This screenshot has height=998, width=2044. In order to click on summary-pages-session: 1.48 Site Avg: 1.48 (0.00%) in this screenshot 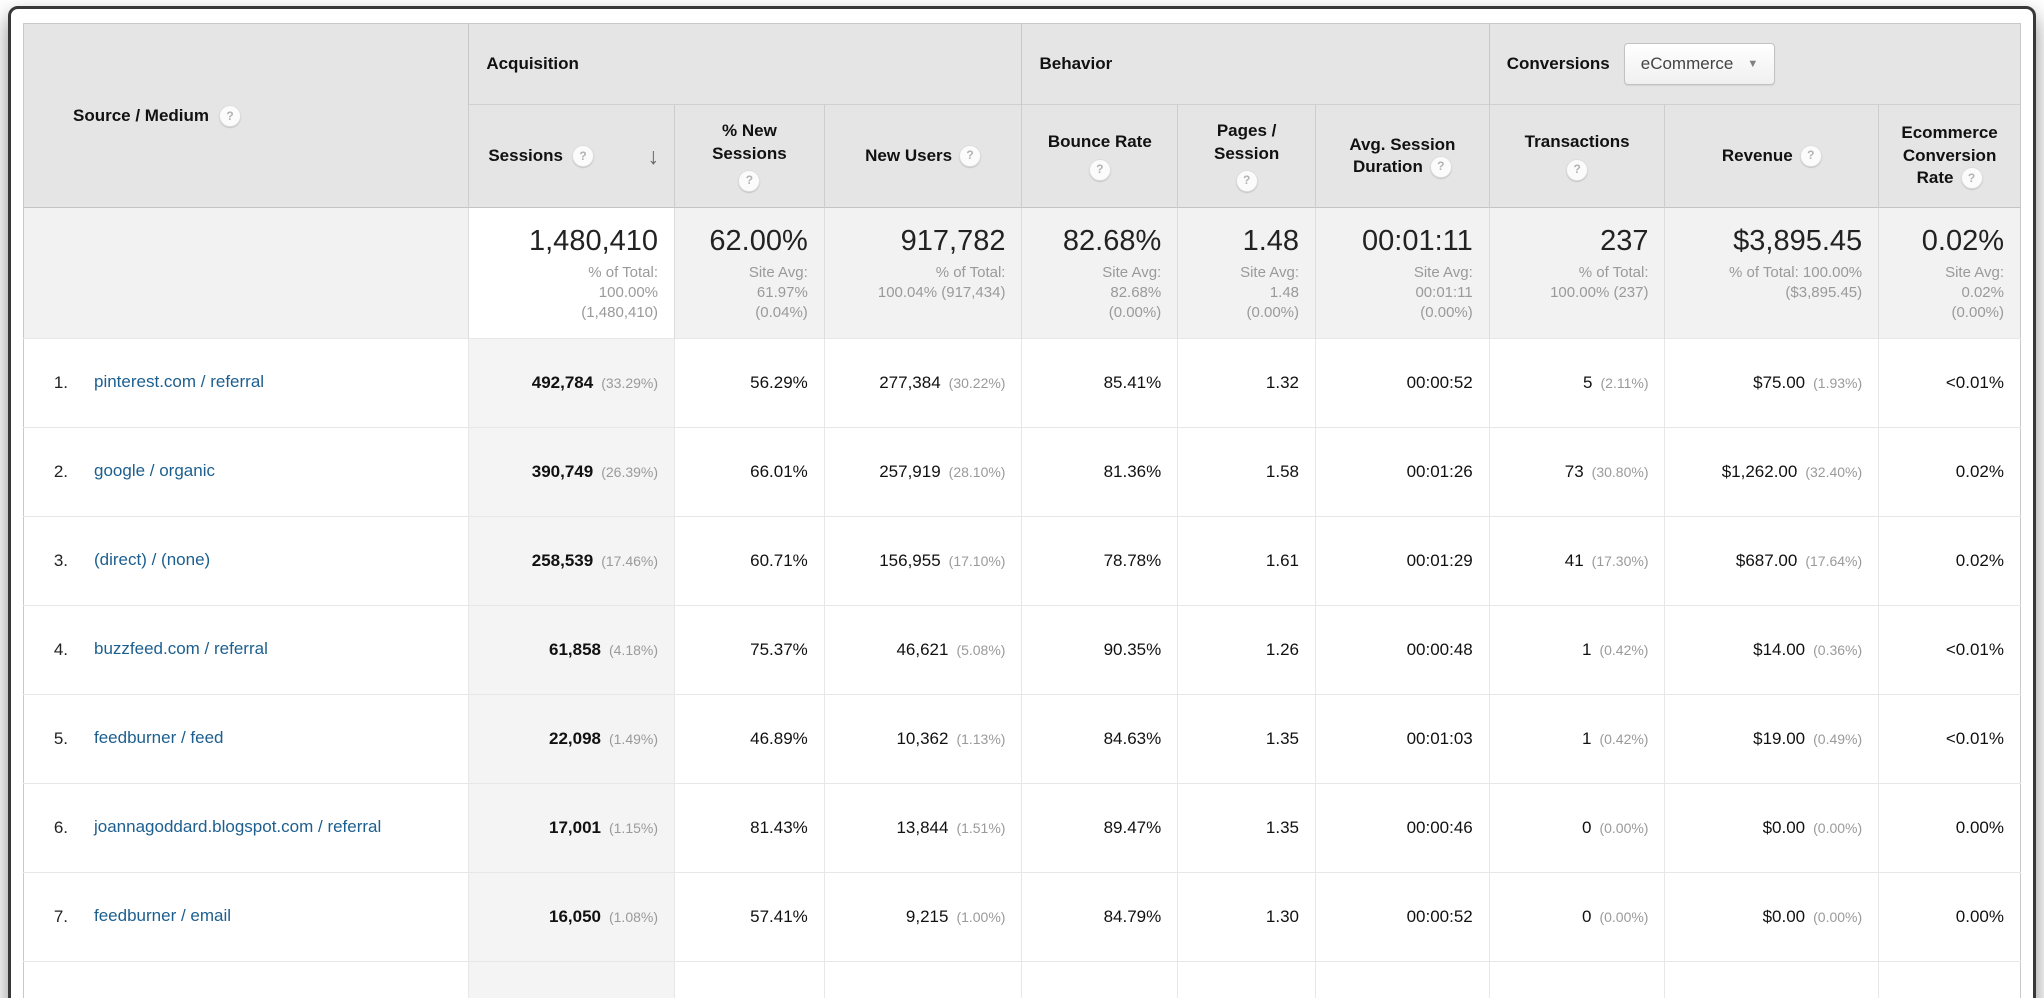, I will do `click(1246, 273)`.